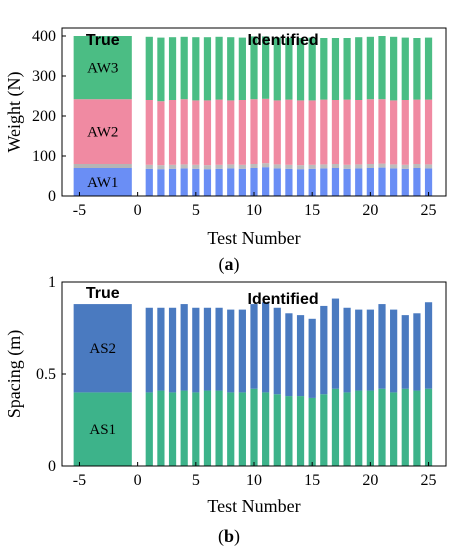 The width and height of the screenshot is (458, 550). I want to click on panel-a-true-label-aw1: AW1, so click(102, 183).